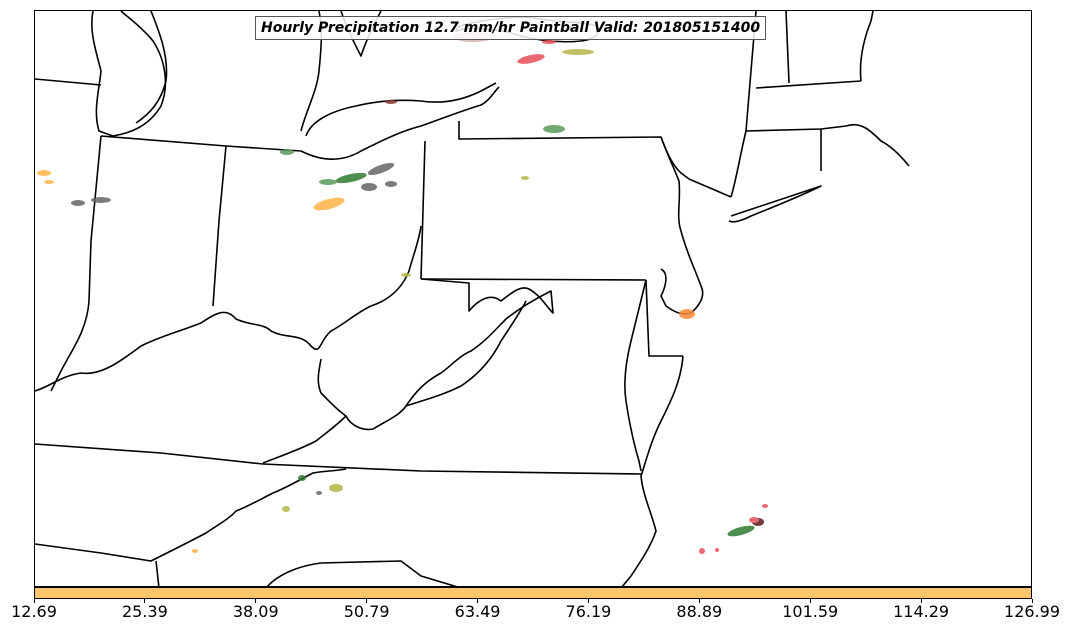 The width and height of the screenshot is (1070, 633). What do you see at coordinates (466, 353) in the screenshot?
I see `va-west-border` at bounding box center [466, 353].